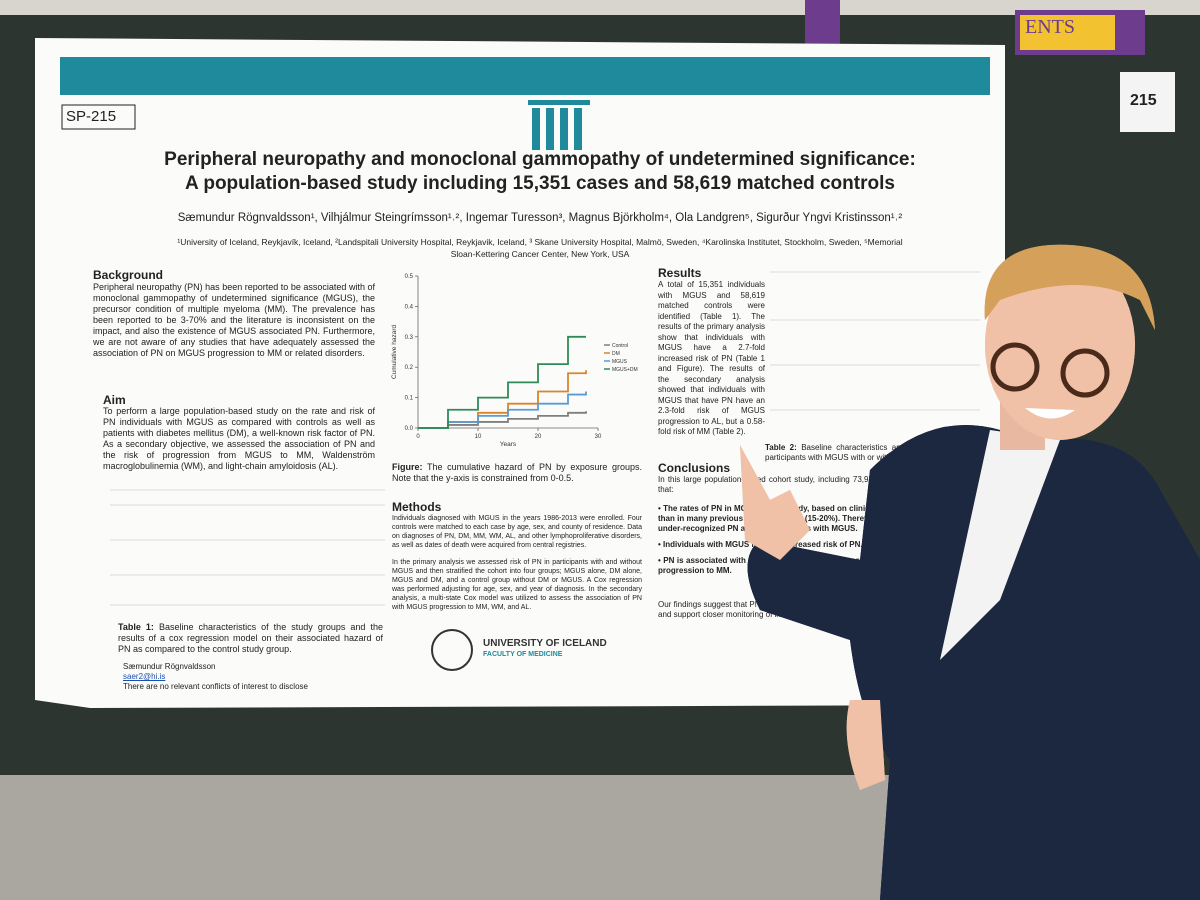 This screenshot has width=1200, height=900. I want to click on section-heading: Results, so click(680, 273).